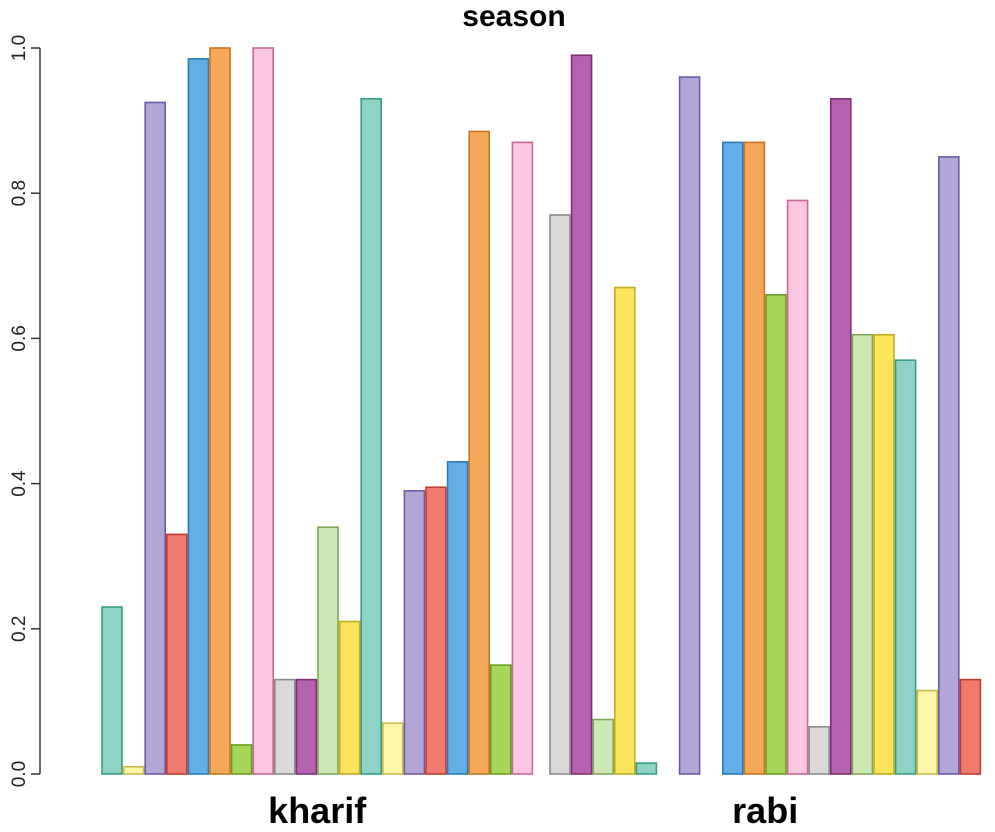 This screenshot has height=832, width=995. What do you see at coordinates (513, 16) in the screenshot?
I see `chart-title: season` at bounding box center [513, 16].